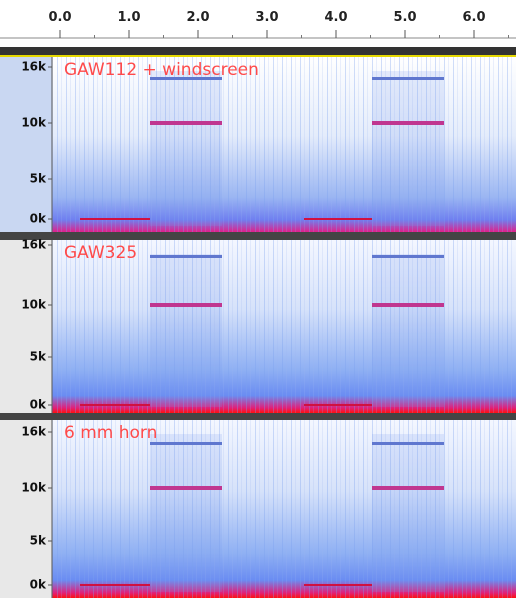 This screenshot has width=516, height=598. What do you see at coordinates (128, 17) in the screenshot?
I see `ruler-label: 1.0` at bounding box center [128, 17].